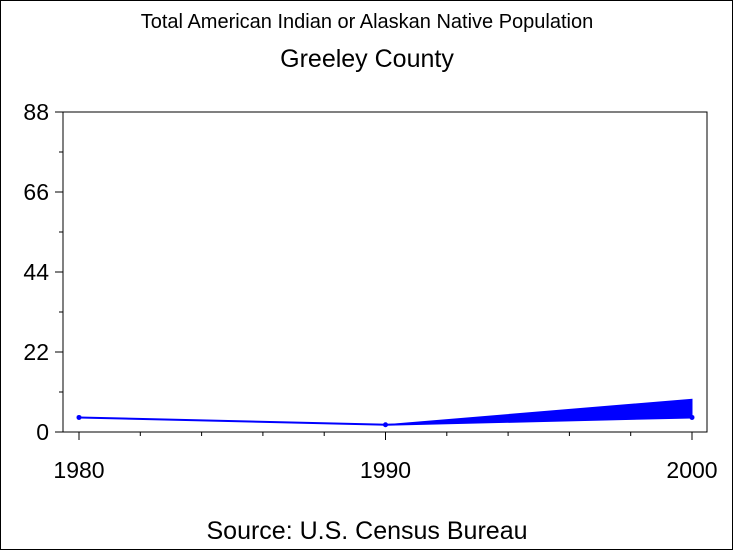 Image resolution: width=733 pixels, height=551 pixels. Describe the element at coordinates (36, 192) in the screenshot. I see `y-tick-label: 66` at that location.